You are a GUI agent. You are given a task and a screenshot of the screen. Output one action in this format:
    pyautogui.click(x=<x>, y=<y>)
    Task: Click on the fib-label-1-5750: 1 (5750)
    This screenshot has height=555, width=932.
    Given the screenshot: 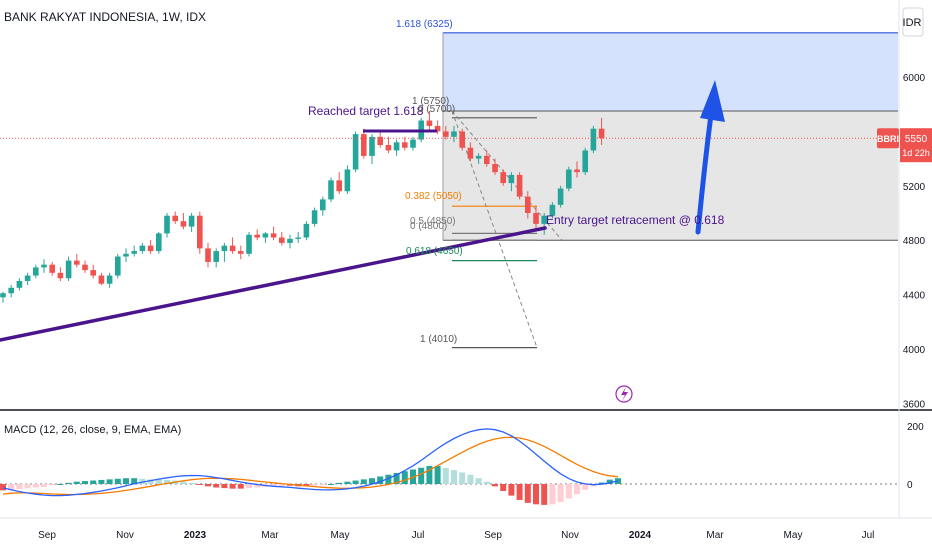 What is the action you would take?
    pyautogui.click(x=430, y=101)
    